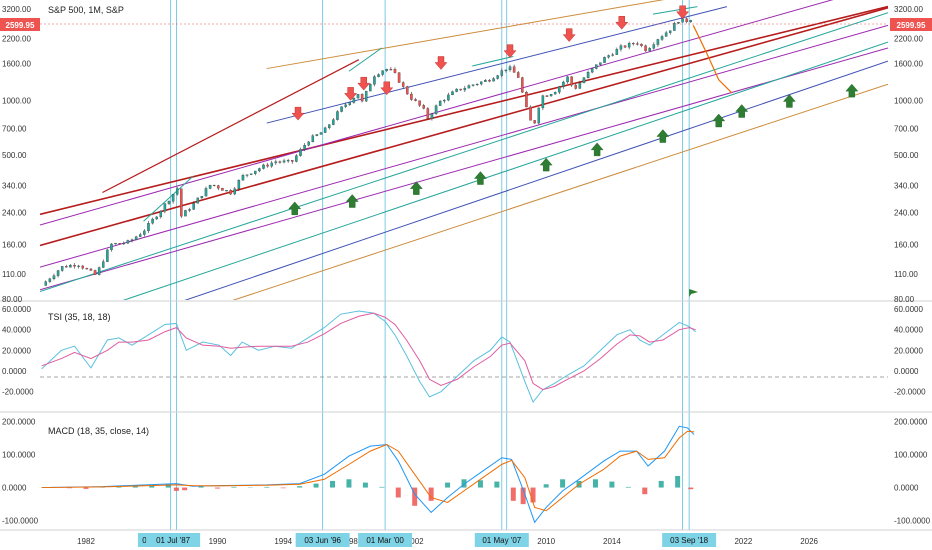 The width and height of the screenshot is (932, 550). Describe the element at coordinates (12, 299) in the screenshot. I see `y-tick-left: 80.00` at that location.